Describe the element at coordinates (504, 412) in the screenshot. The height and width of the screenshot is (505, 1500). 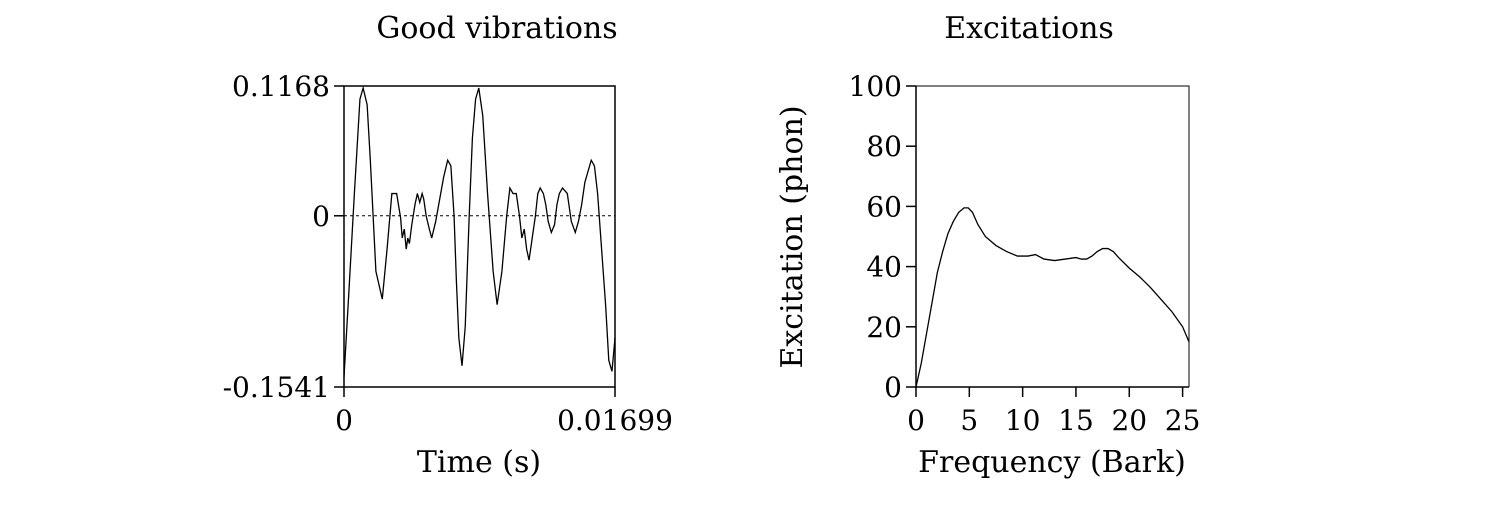
I see `waveform-x-ticks: 0 0.01699` at that location.